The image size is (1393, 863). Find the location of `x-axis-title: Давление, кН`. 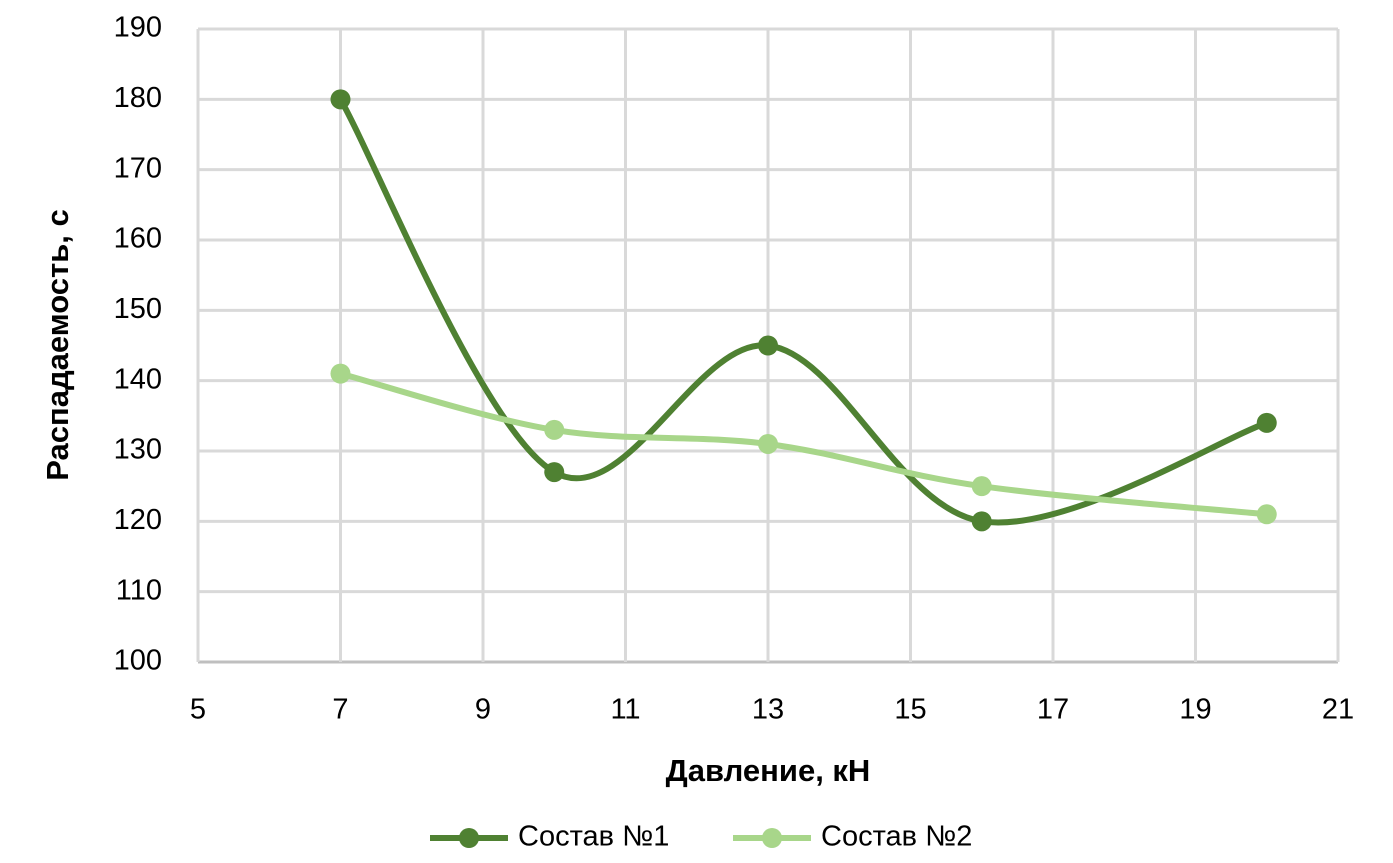

x-axis-title: Давление, кН is located at coordinates (768, 770).